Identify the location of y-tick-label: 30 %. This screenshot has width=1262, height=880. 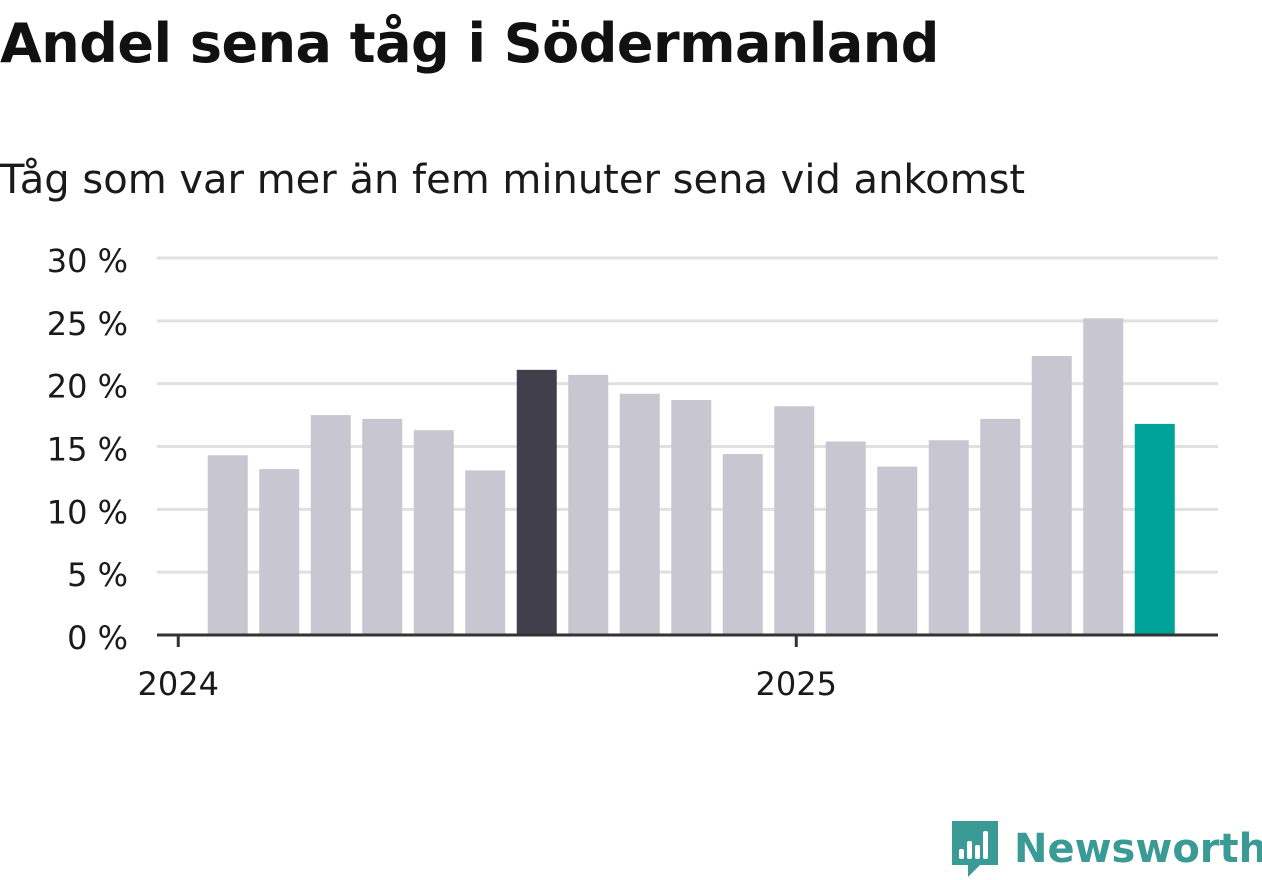
(87, 261).